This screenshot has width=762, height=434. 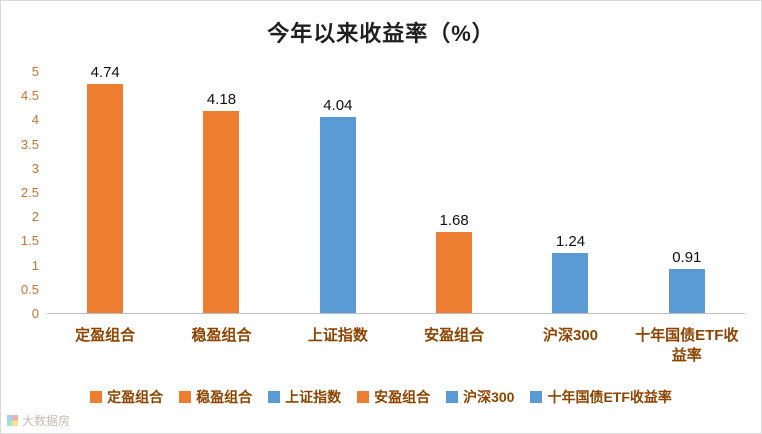 What do you see at coordinates (46, 421) in the screenshot?
I see `watermark-text: 大数据房` at bounding box center [46, 421].